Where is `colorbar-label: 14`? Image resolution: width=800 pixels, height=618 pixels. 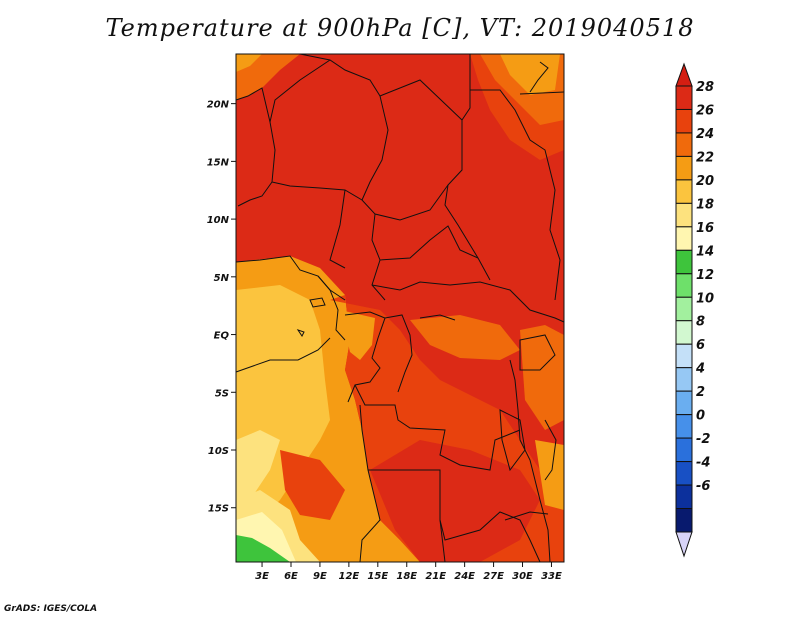
colorbar-label: 14 is located at coordinates (705, 251).